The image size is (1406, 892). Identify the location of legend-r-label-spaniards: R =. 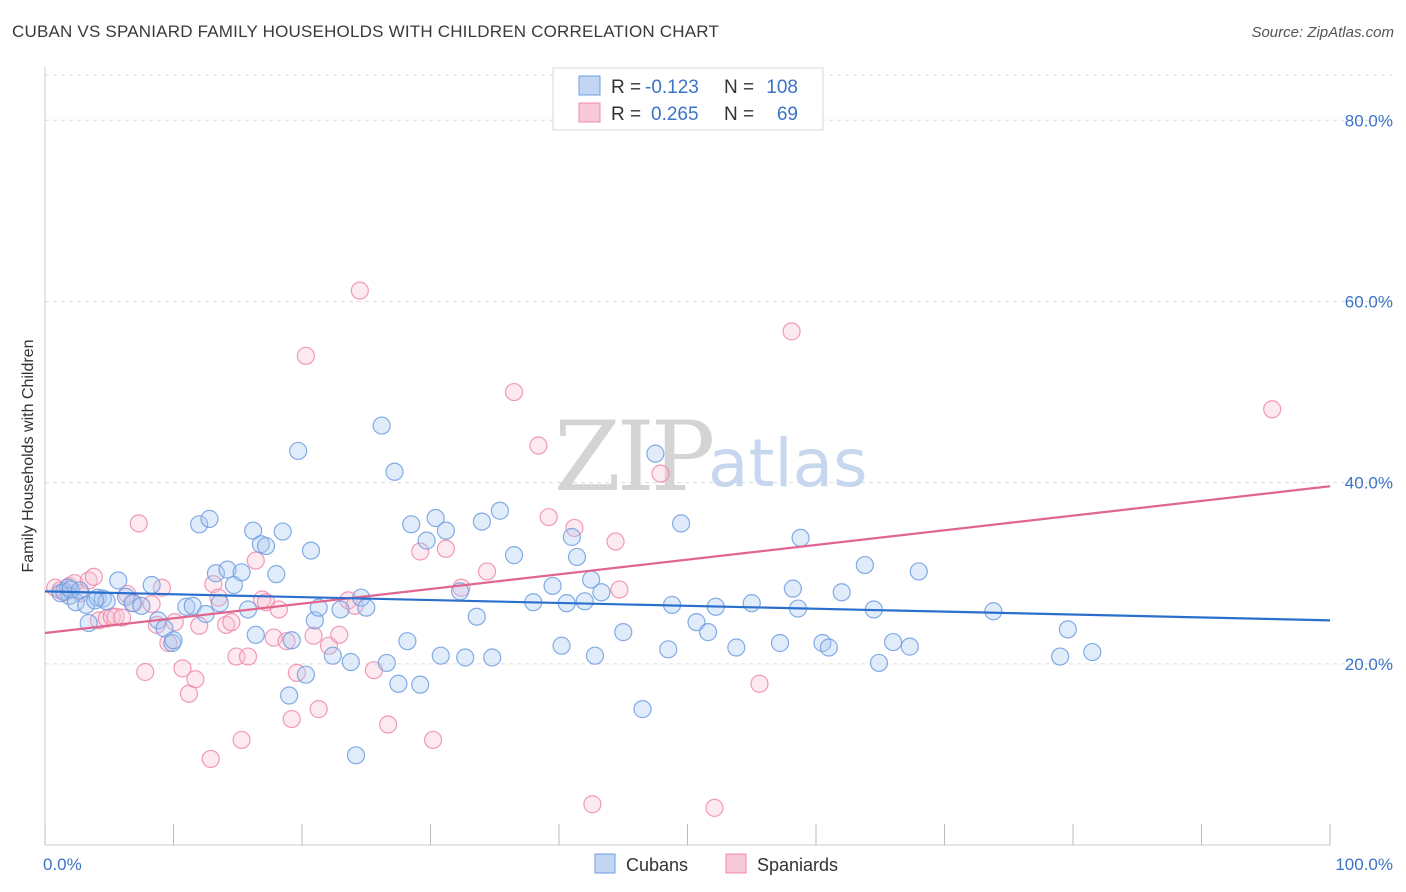
(626, 114).